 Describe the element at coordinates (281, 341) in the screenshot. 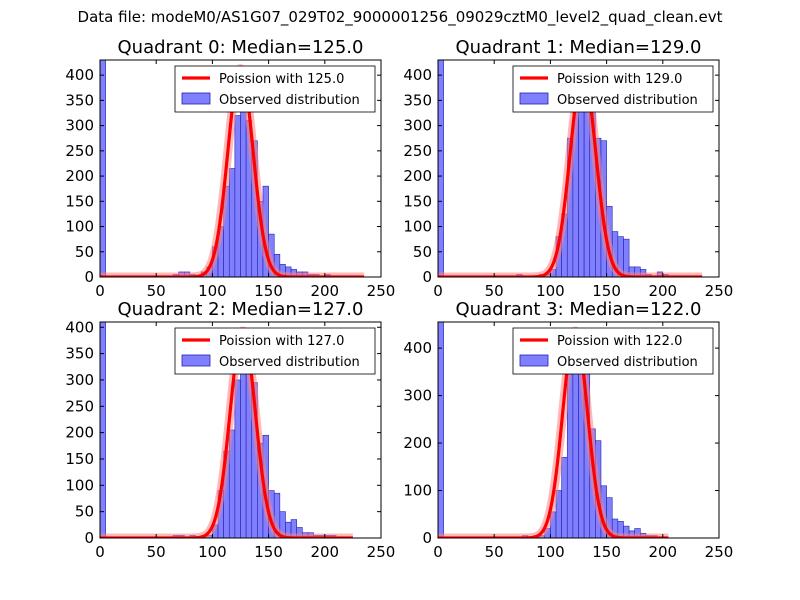

I see `legend-label-fit: Poission with 127.0` at that location.